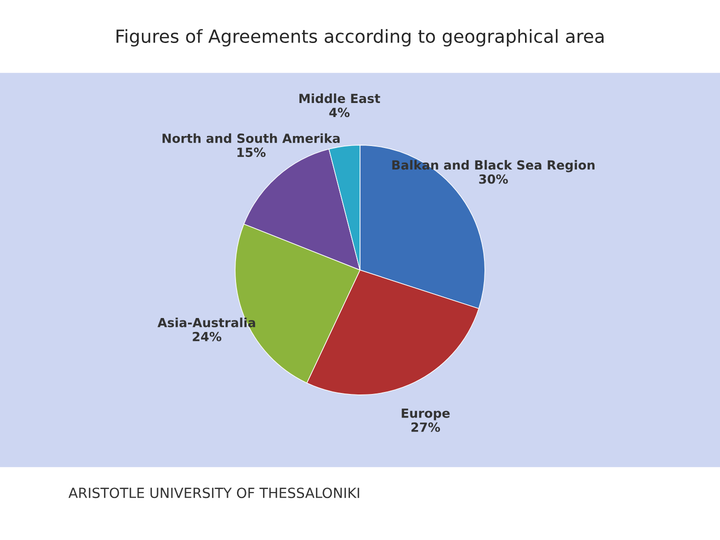 The image size is (720, 540). I want to click on data-label: 30%, so click(493, 179).